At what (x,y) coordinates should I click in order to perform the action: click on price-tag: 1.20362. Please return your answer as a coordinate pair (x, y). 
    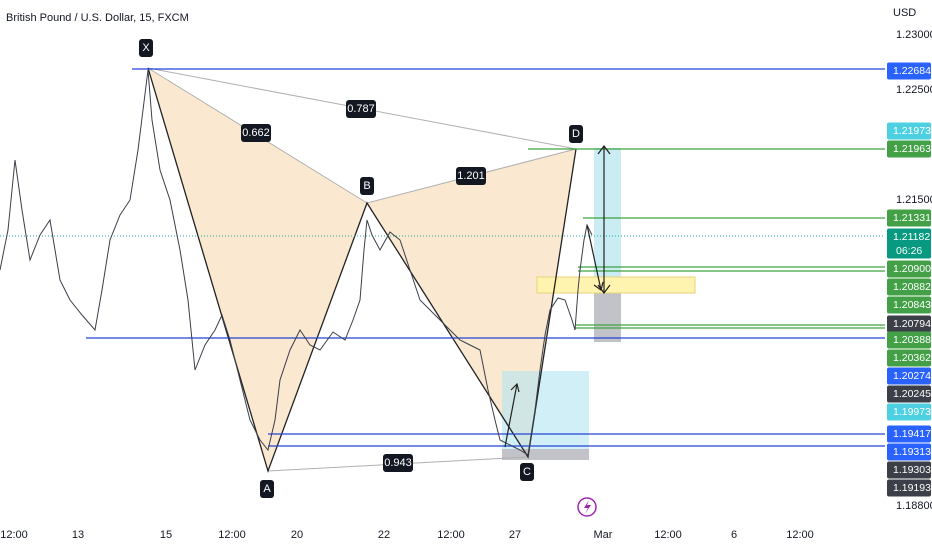
    Looking at the image, I should click on (909, 358).